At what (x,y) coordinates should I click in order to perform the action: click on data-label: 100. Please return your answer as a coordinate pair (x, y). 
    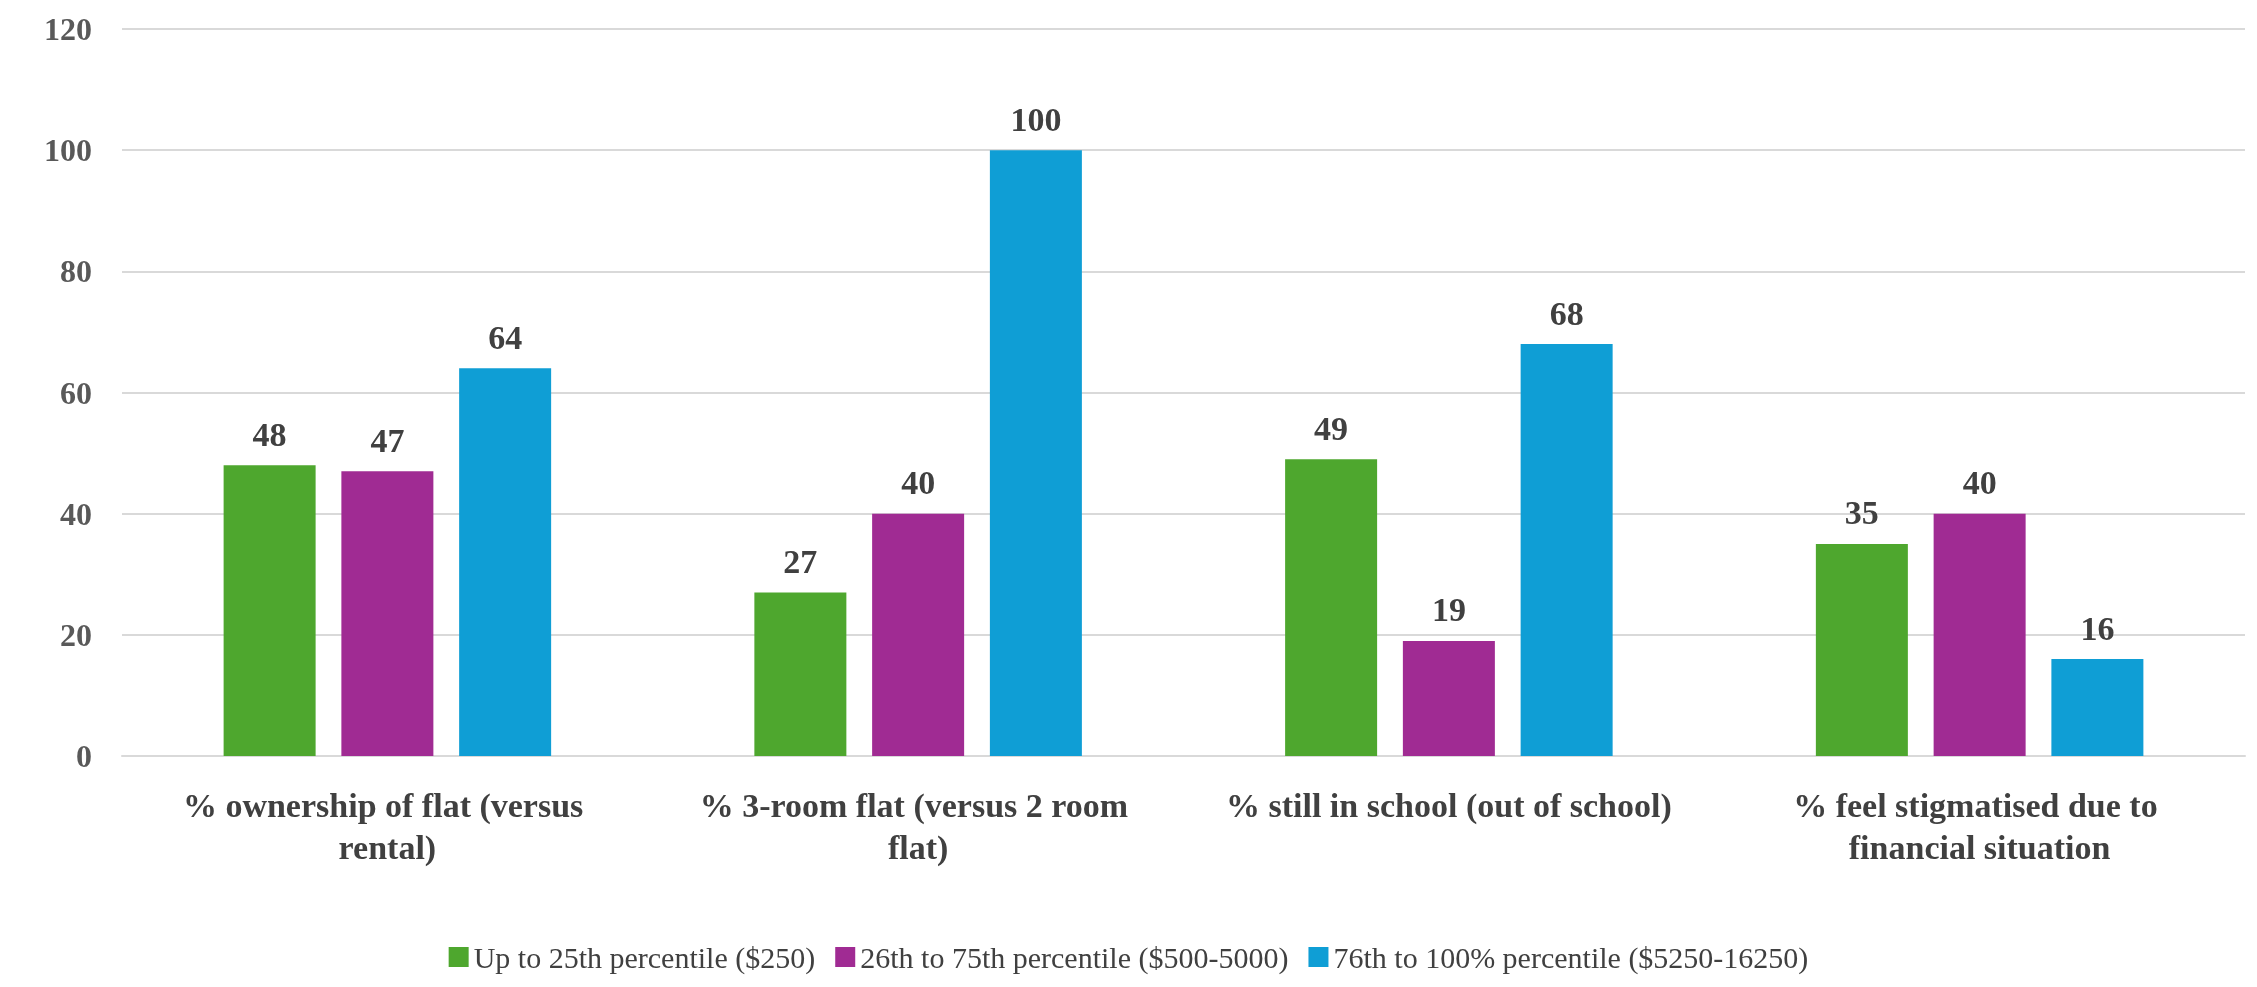
    Looking at the image, I should click on (1036, 119).